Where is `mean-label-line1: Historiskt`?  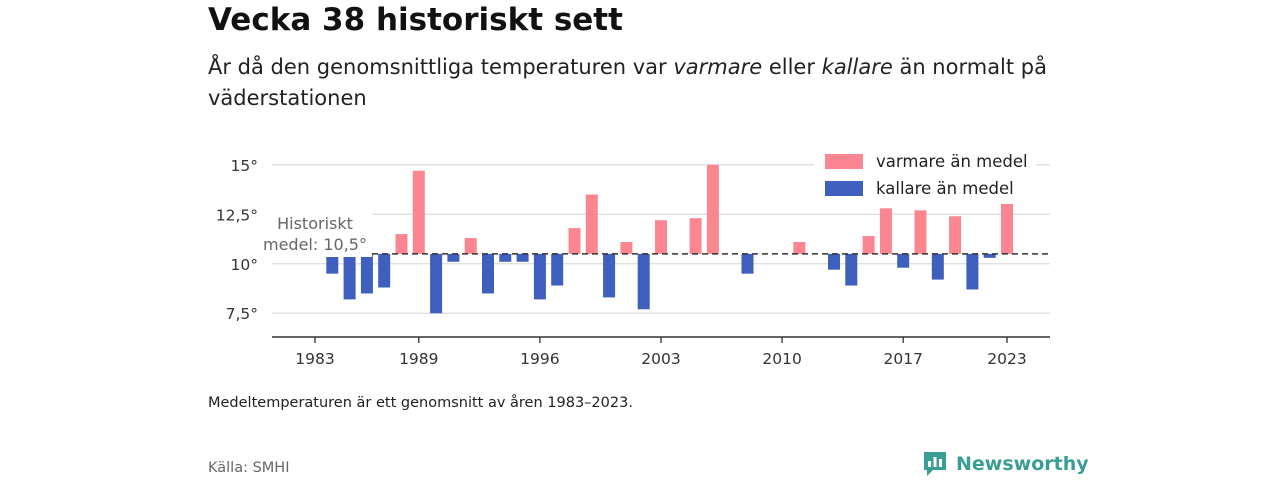
mean-label-line1: Historiskt is located at coordinates (315, 223).